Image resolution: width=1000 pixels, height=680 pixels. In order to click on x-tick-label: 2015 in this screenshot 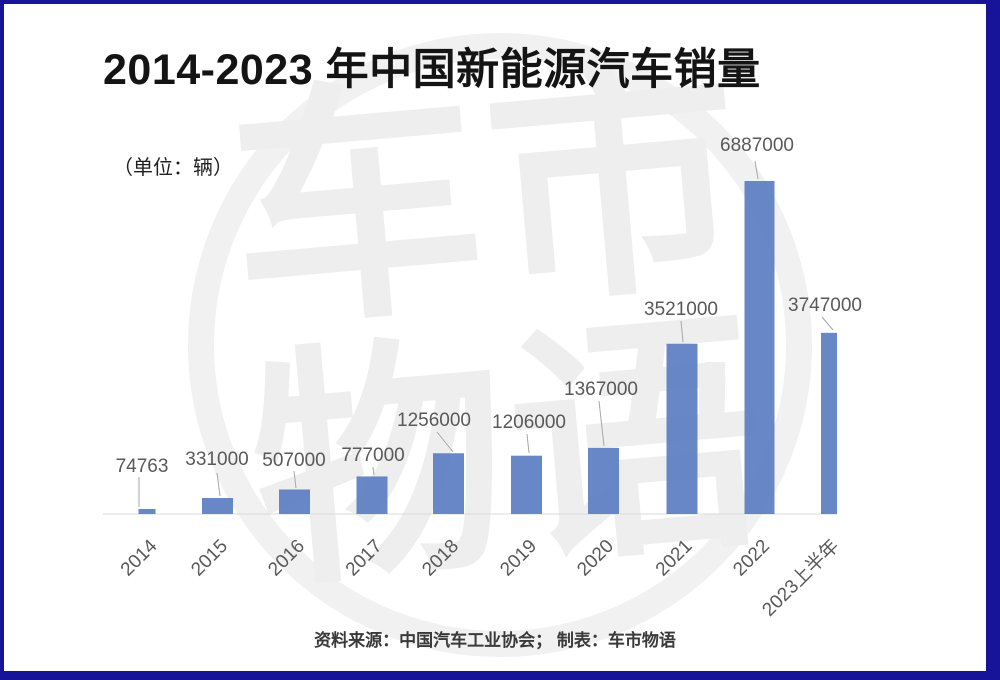, I will do `click(209, 558)`.